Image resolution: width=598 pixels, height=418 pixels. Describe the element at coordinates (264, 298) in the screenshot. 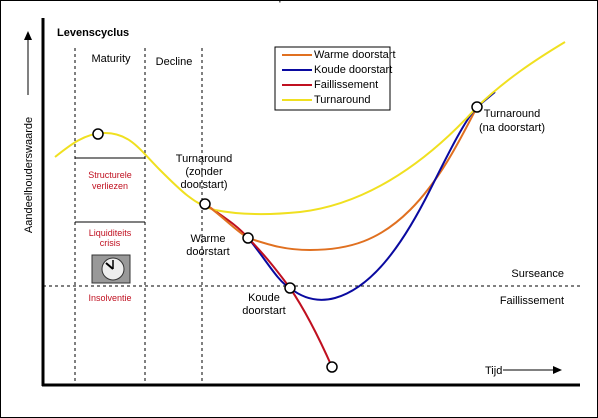

I see `label: Koude` at that location.